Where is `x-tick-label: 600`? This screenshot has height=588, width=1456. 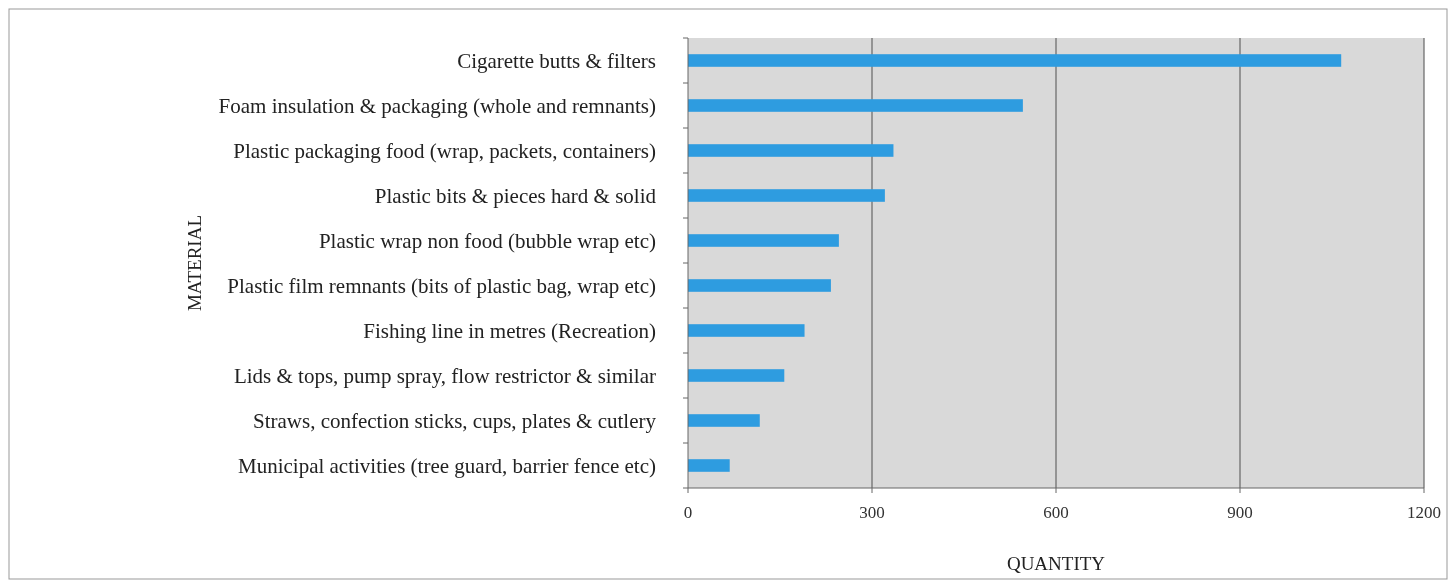
x-tick-label: 600 is located at coordinates (1056, 512).